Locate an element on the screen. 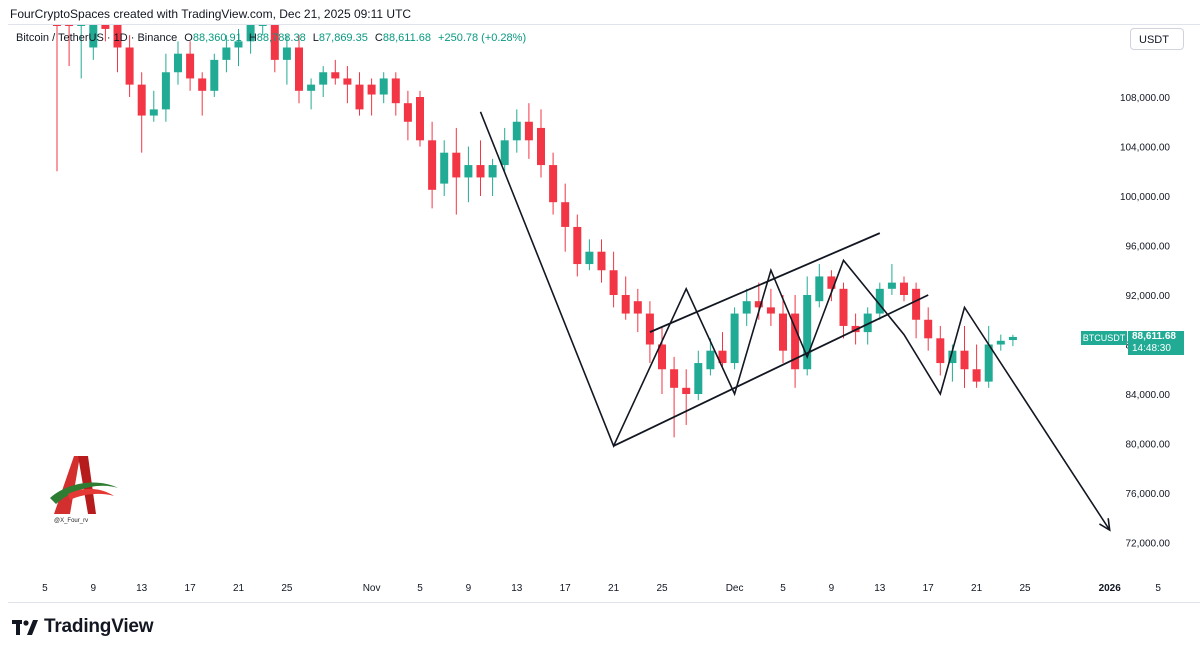 The height and width of the screenshot is (653, 1200). author-handle: @X_Four_rv is located at coordinates (71, 521).